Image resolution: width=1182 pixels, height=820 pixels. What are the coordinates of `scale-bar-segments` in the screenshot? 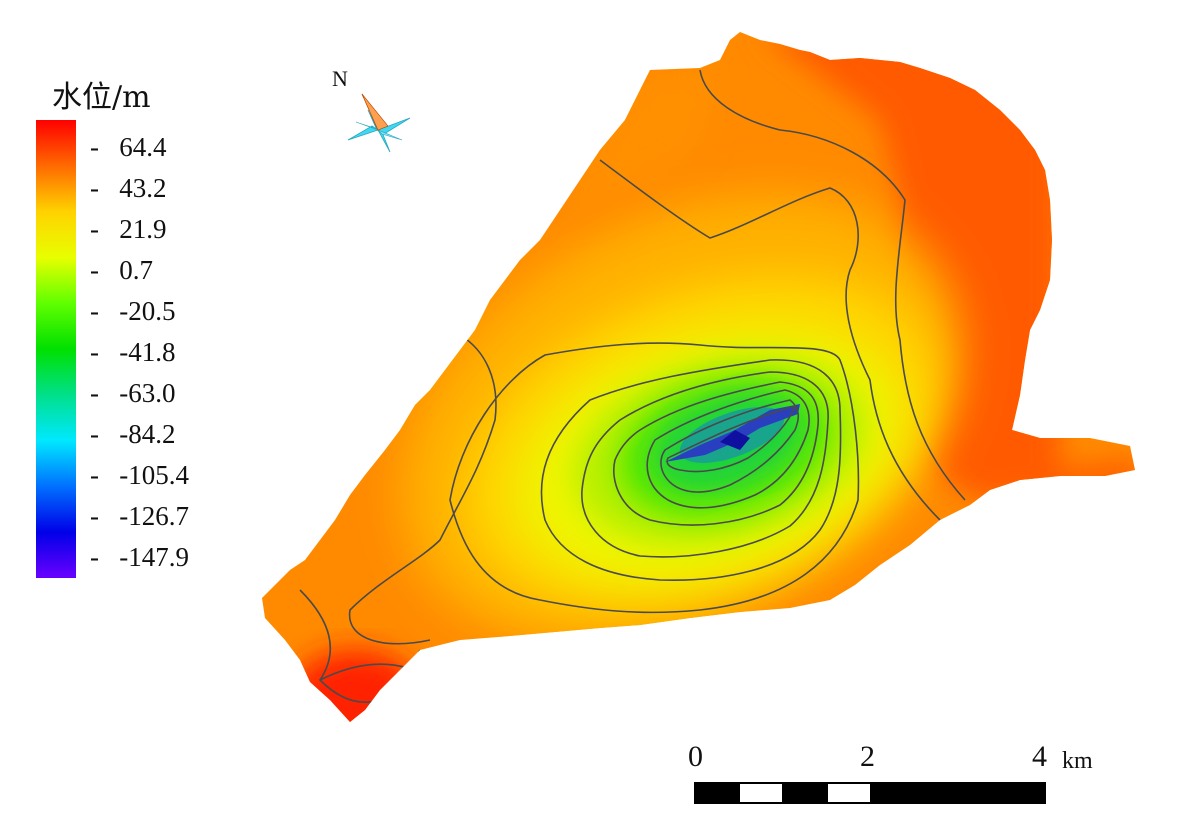 It's located at (870, 793).